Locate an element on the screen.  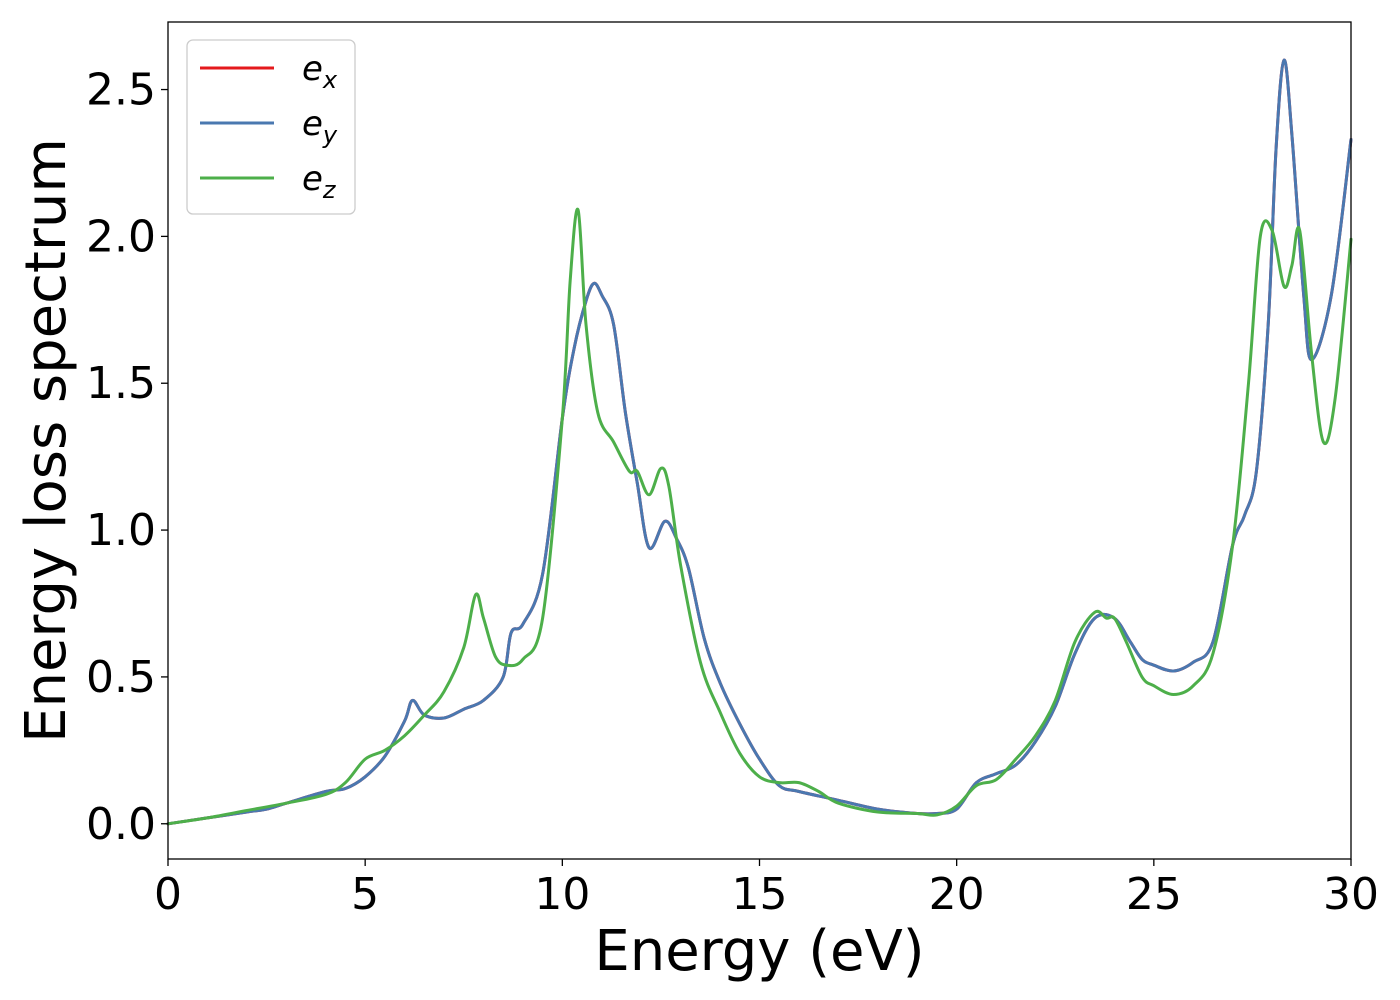
x-tick-label: 5 is located at coordinates (365, 894).